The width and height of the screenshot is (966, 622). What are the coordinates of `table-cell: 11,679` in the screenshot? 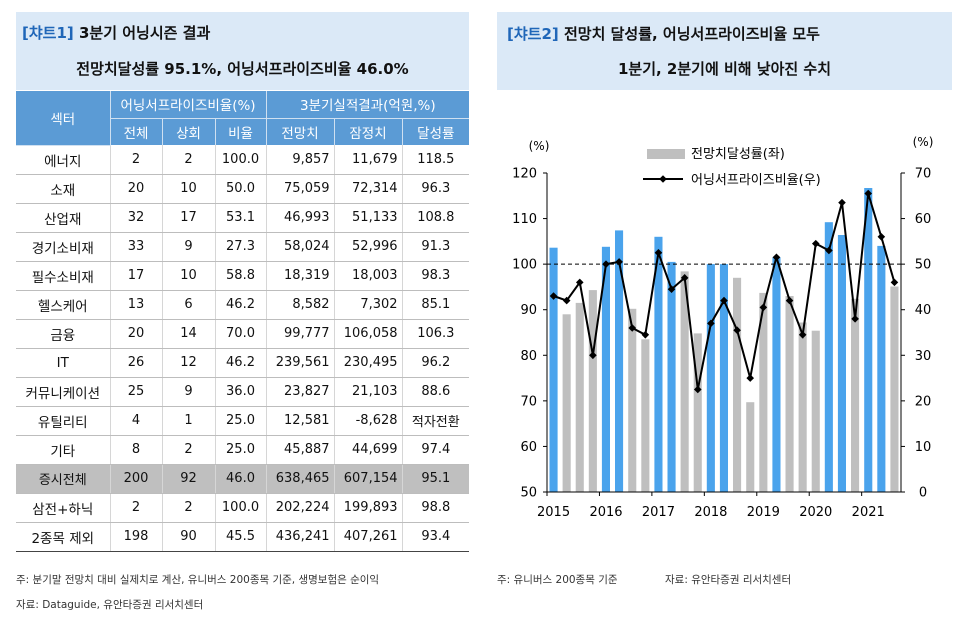 It's located at (368, 160).